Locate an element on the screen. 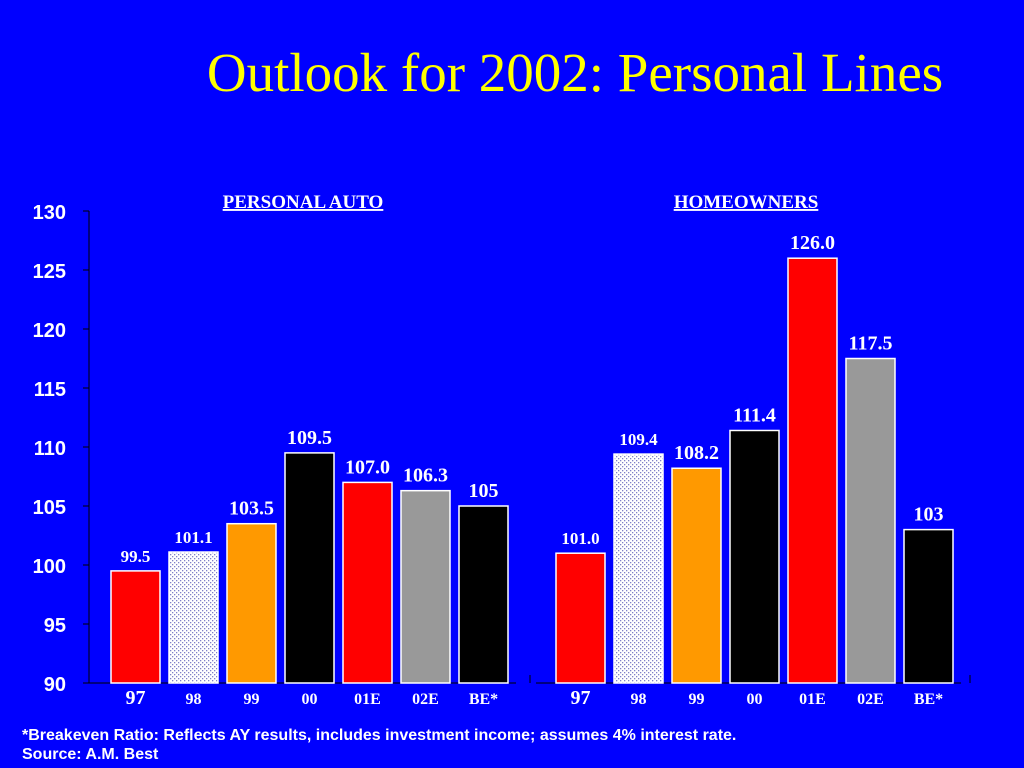 This screenshot has width=1024, height=768. group-header-0: PERSONAL AUTO is located at coordinates (303, 202).